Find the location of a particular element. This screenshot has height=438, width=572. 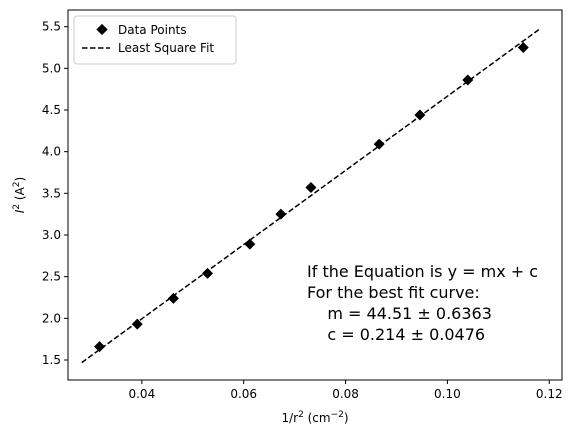

annotation-line-2: For the best fit curve: is located at coordinates (393, 292).